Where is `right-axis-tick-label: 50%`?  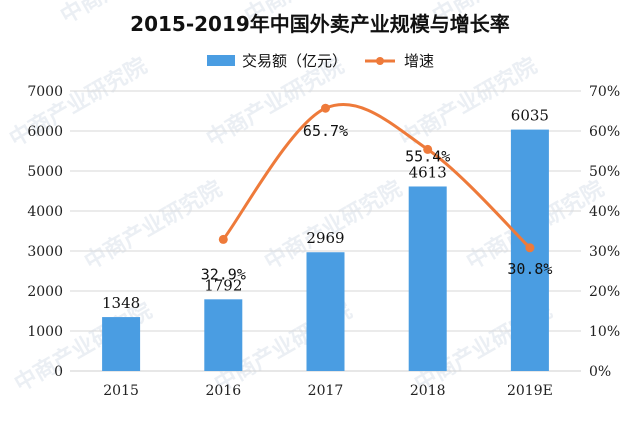
right-axis-tick-label: 50% is located at coordinates (604, 172).